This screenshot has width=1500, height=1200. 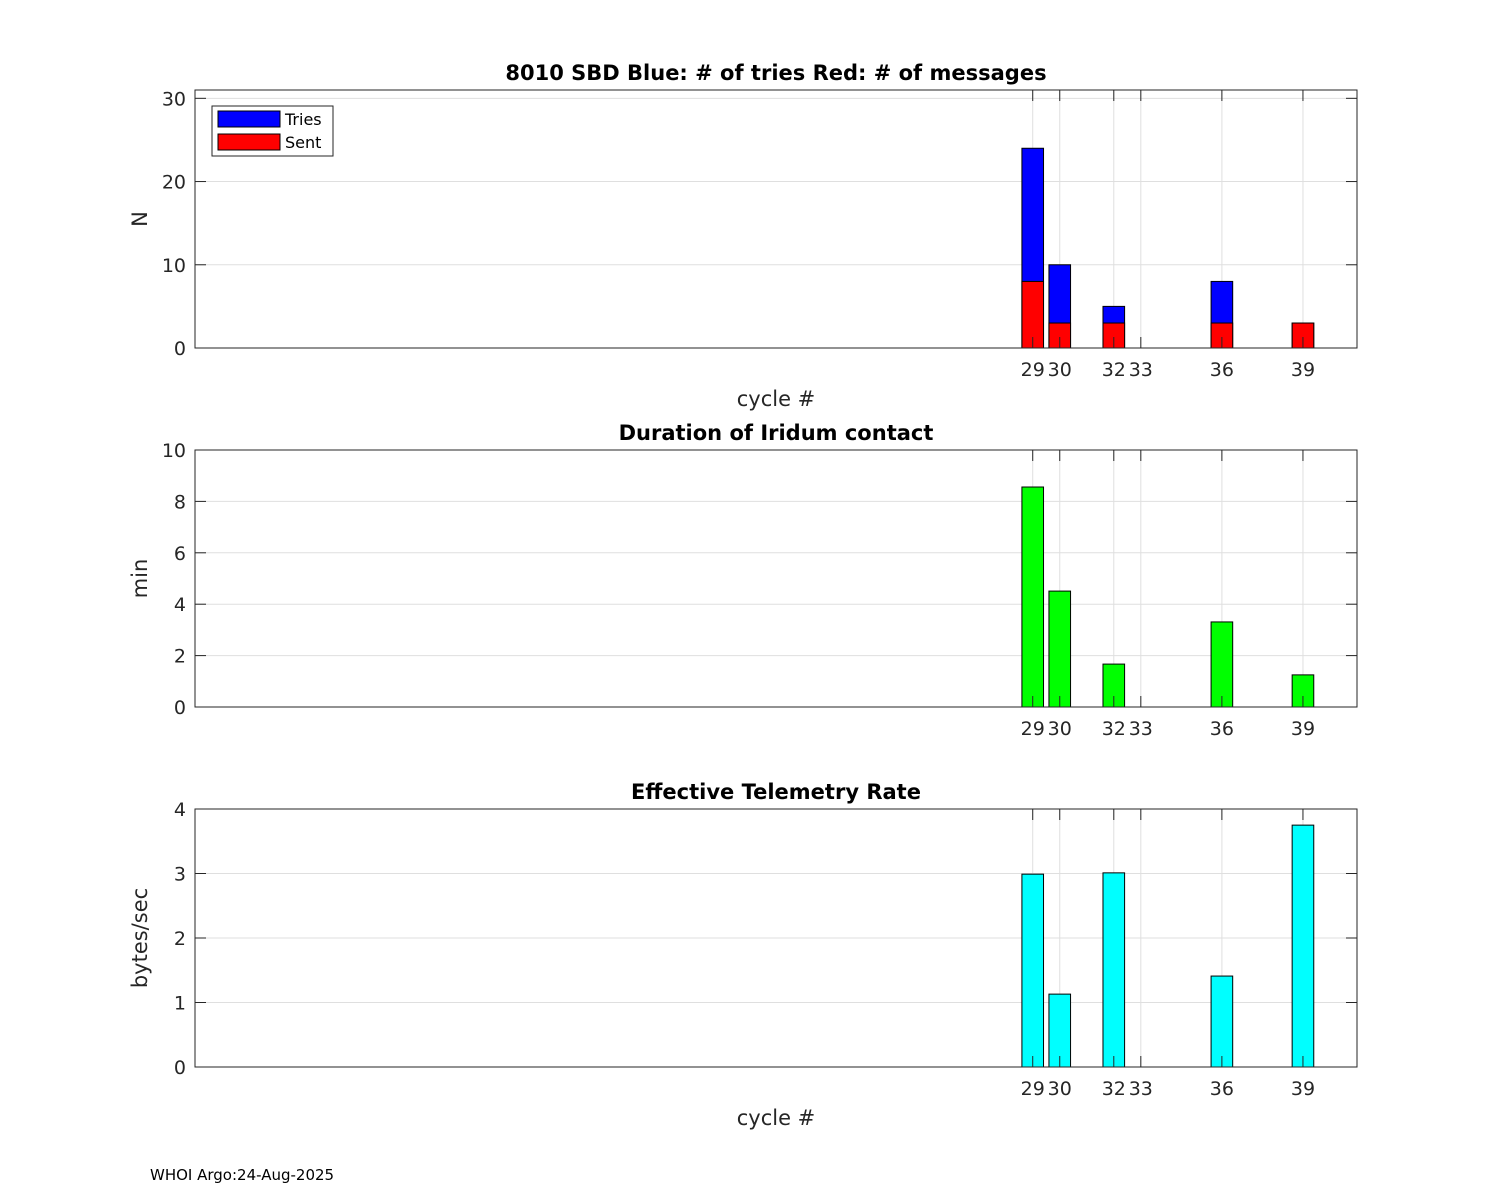 I want to click on legend: Tries Sent, so click(x=272, y=131).